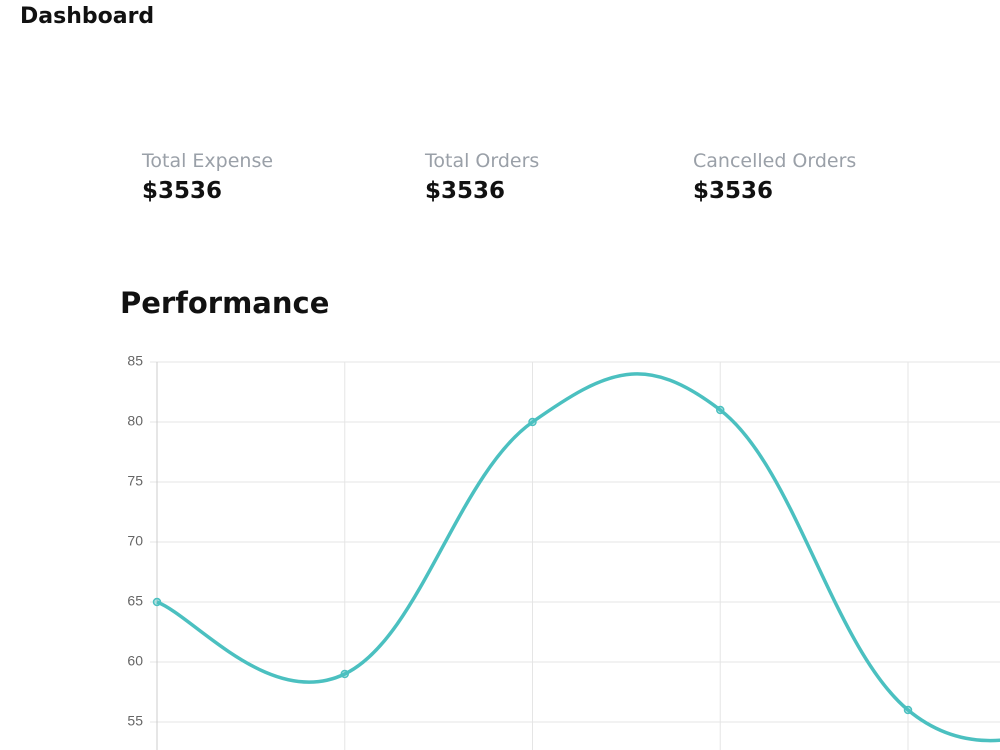 The width and height of the screenshot is (1000, 750). What do you see at coordinates (135, 481) in the screenshot?
I see `y-tick-label: 75` at bounding box center [135, 481].